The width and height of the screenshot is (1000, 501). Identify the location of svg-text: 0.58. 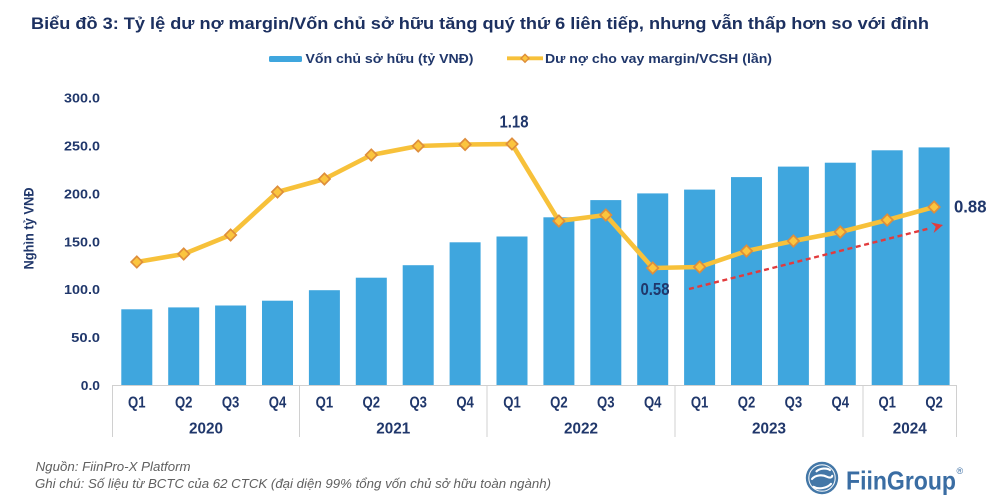
(655, 289).